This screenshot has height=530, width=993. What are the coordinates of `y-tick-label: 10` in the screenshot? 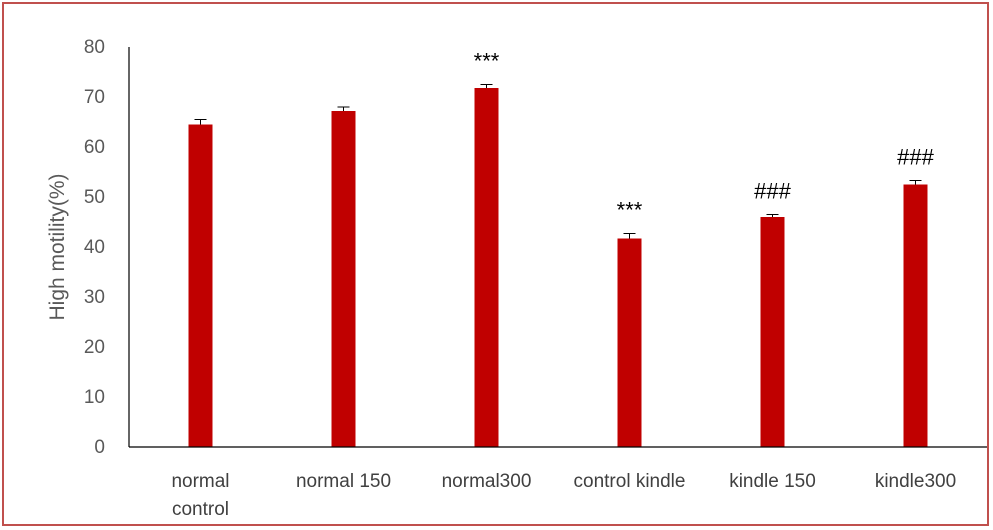 It's located at (94, 397).